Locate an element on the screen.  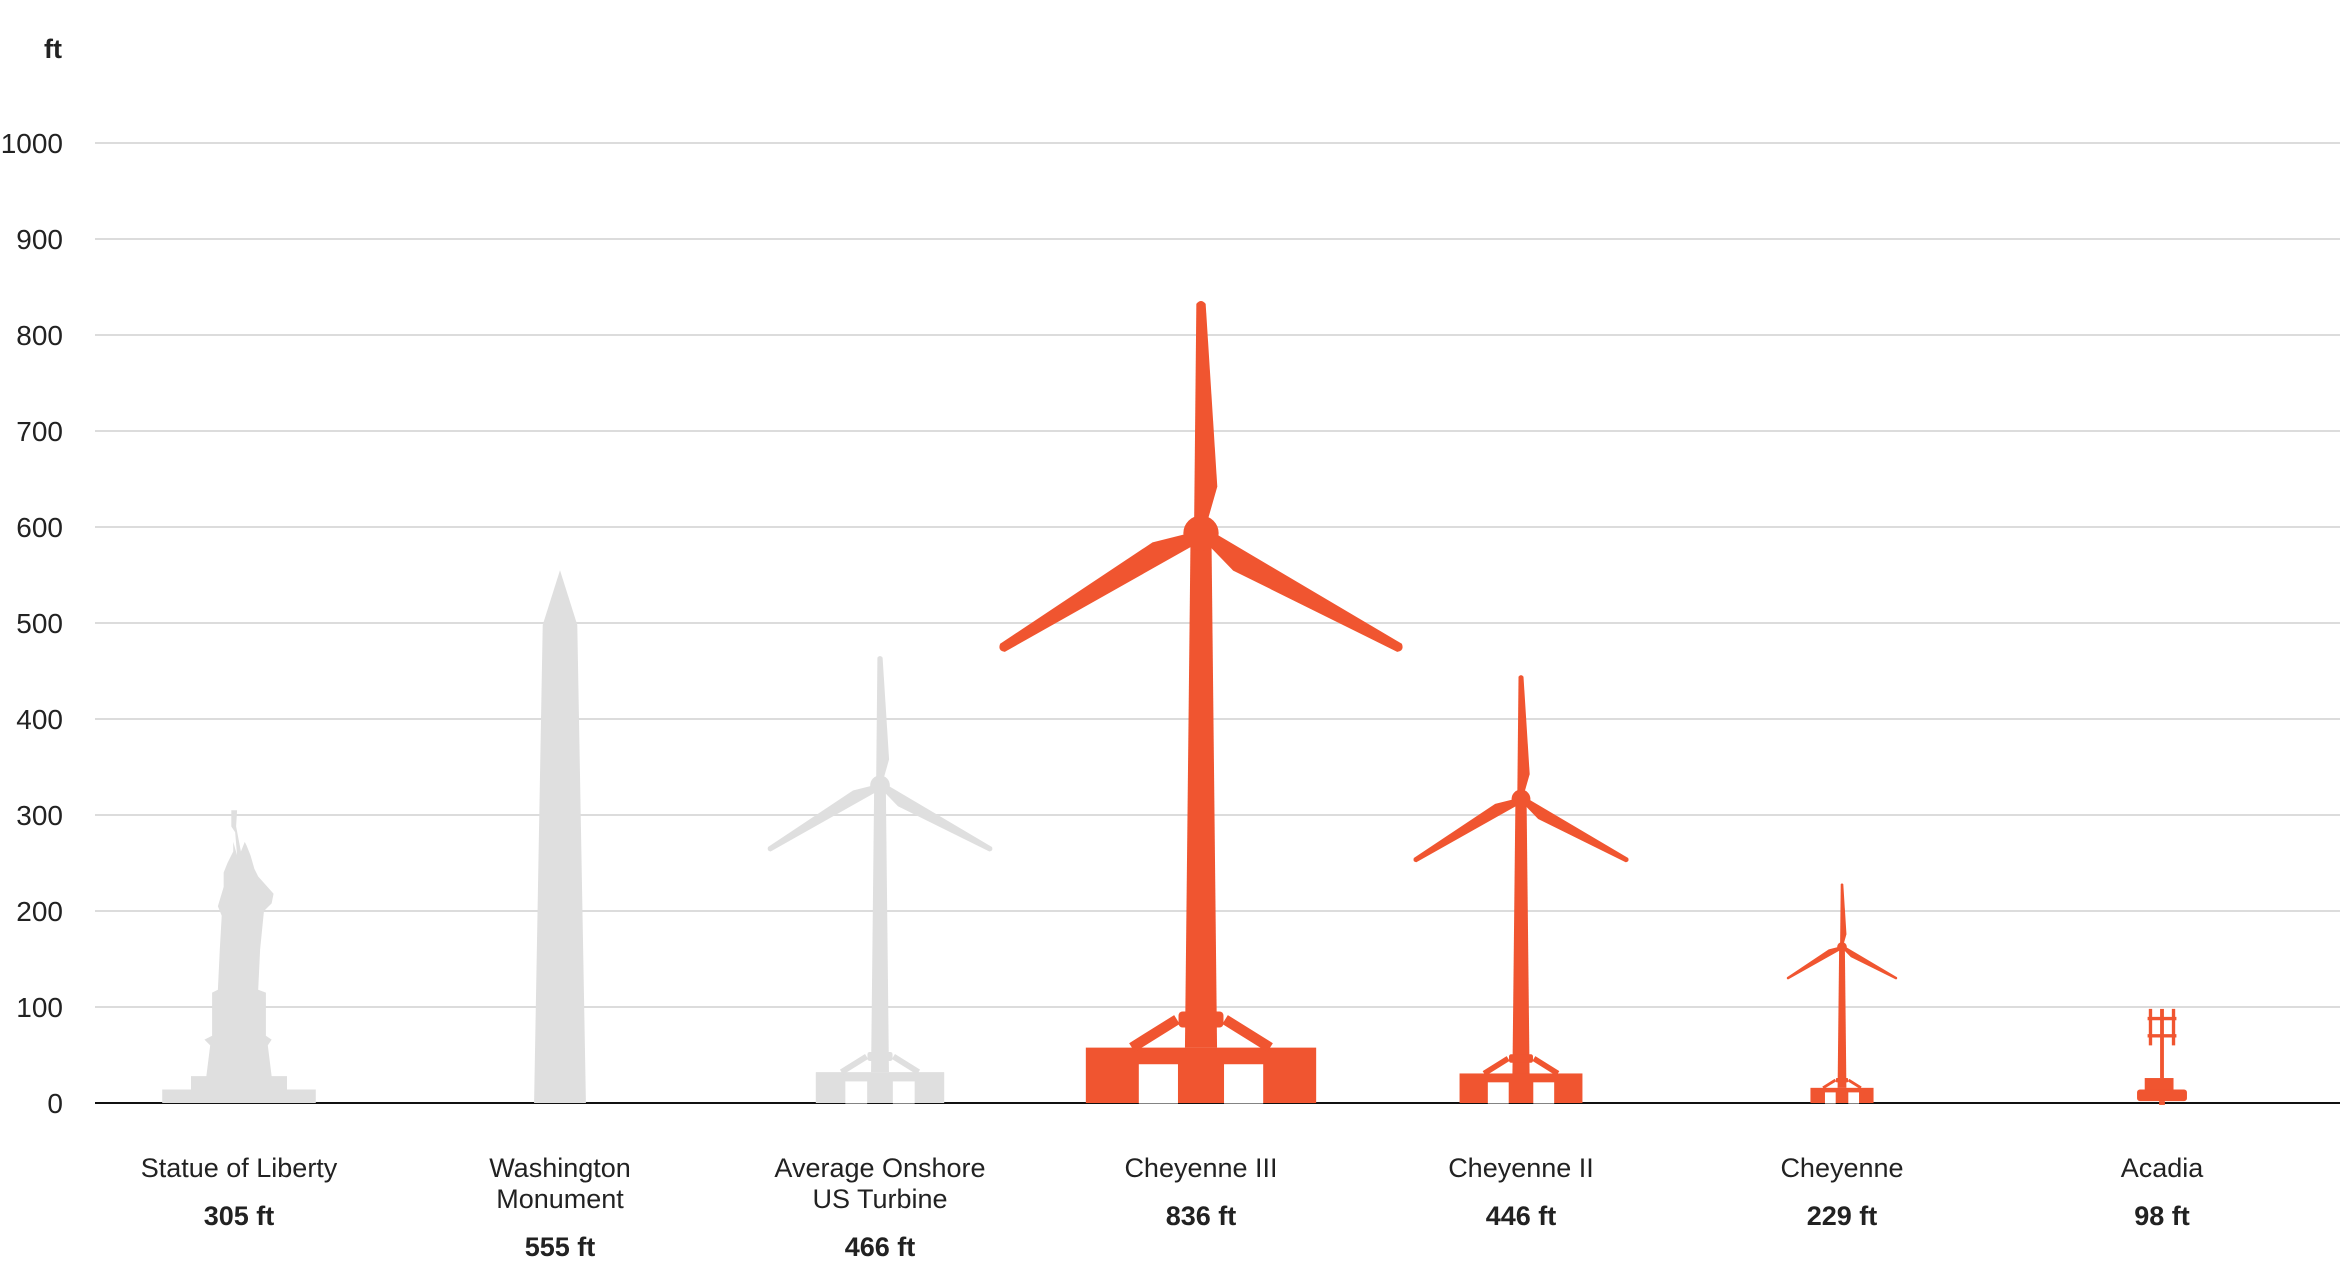
y-tick-label: 600 is located at coordinates (39, 527).